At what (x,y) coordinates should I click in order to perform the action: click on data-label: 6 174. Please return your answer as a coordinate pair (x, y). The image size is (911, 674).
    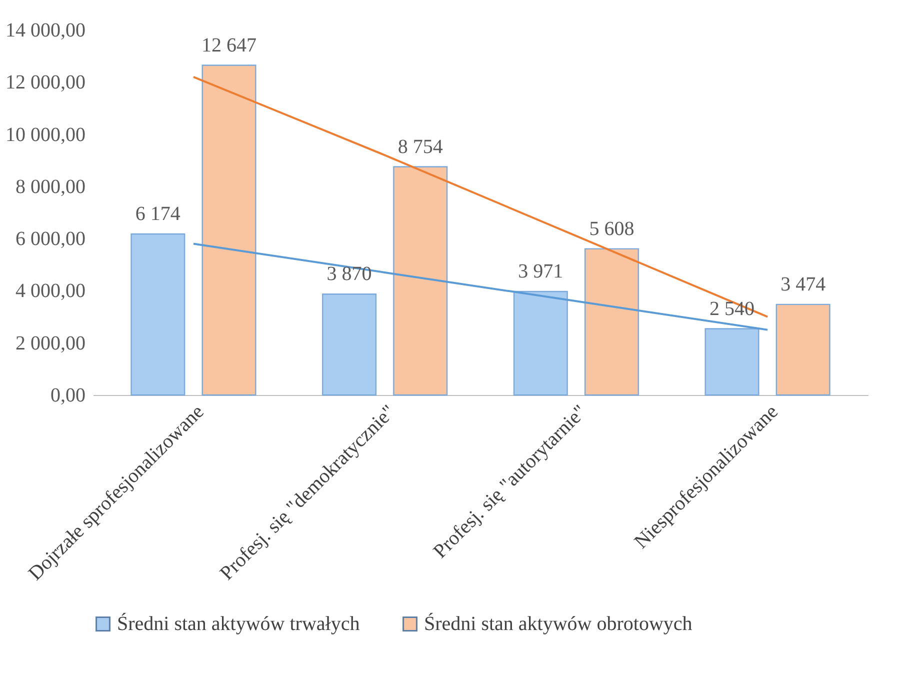
    Looking at the image, I should click on (157, 214).